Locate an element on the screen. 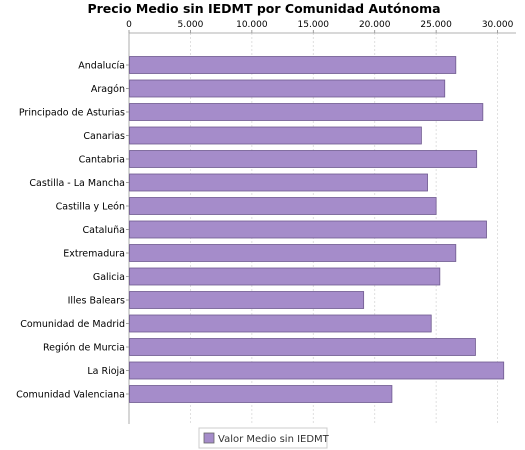 This screenshot has width=525, height=450. legend-label: Valor Medio sin IEDMT is located at coordinates (274, 439).